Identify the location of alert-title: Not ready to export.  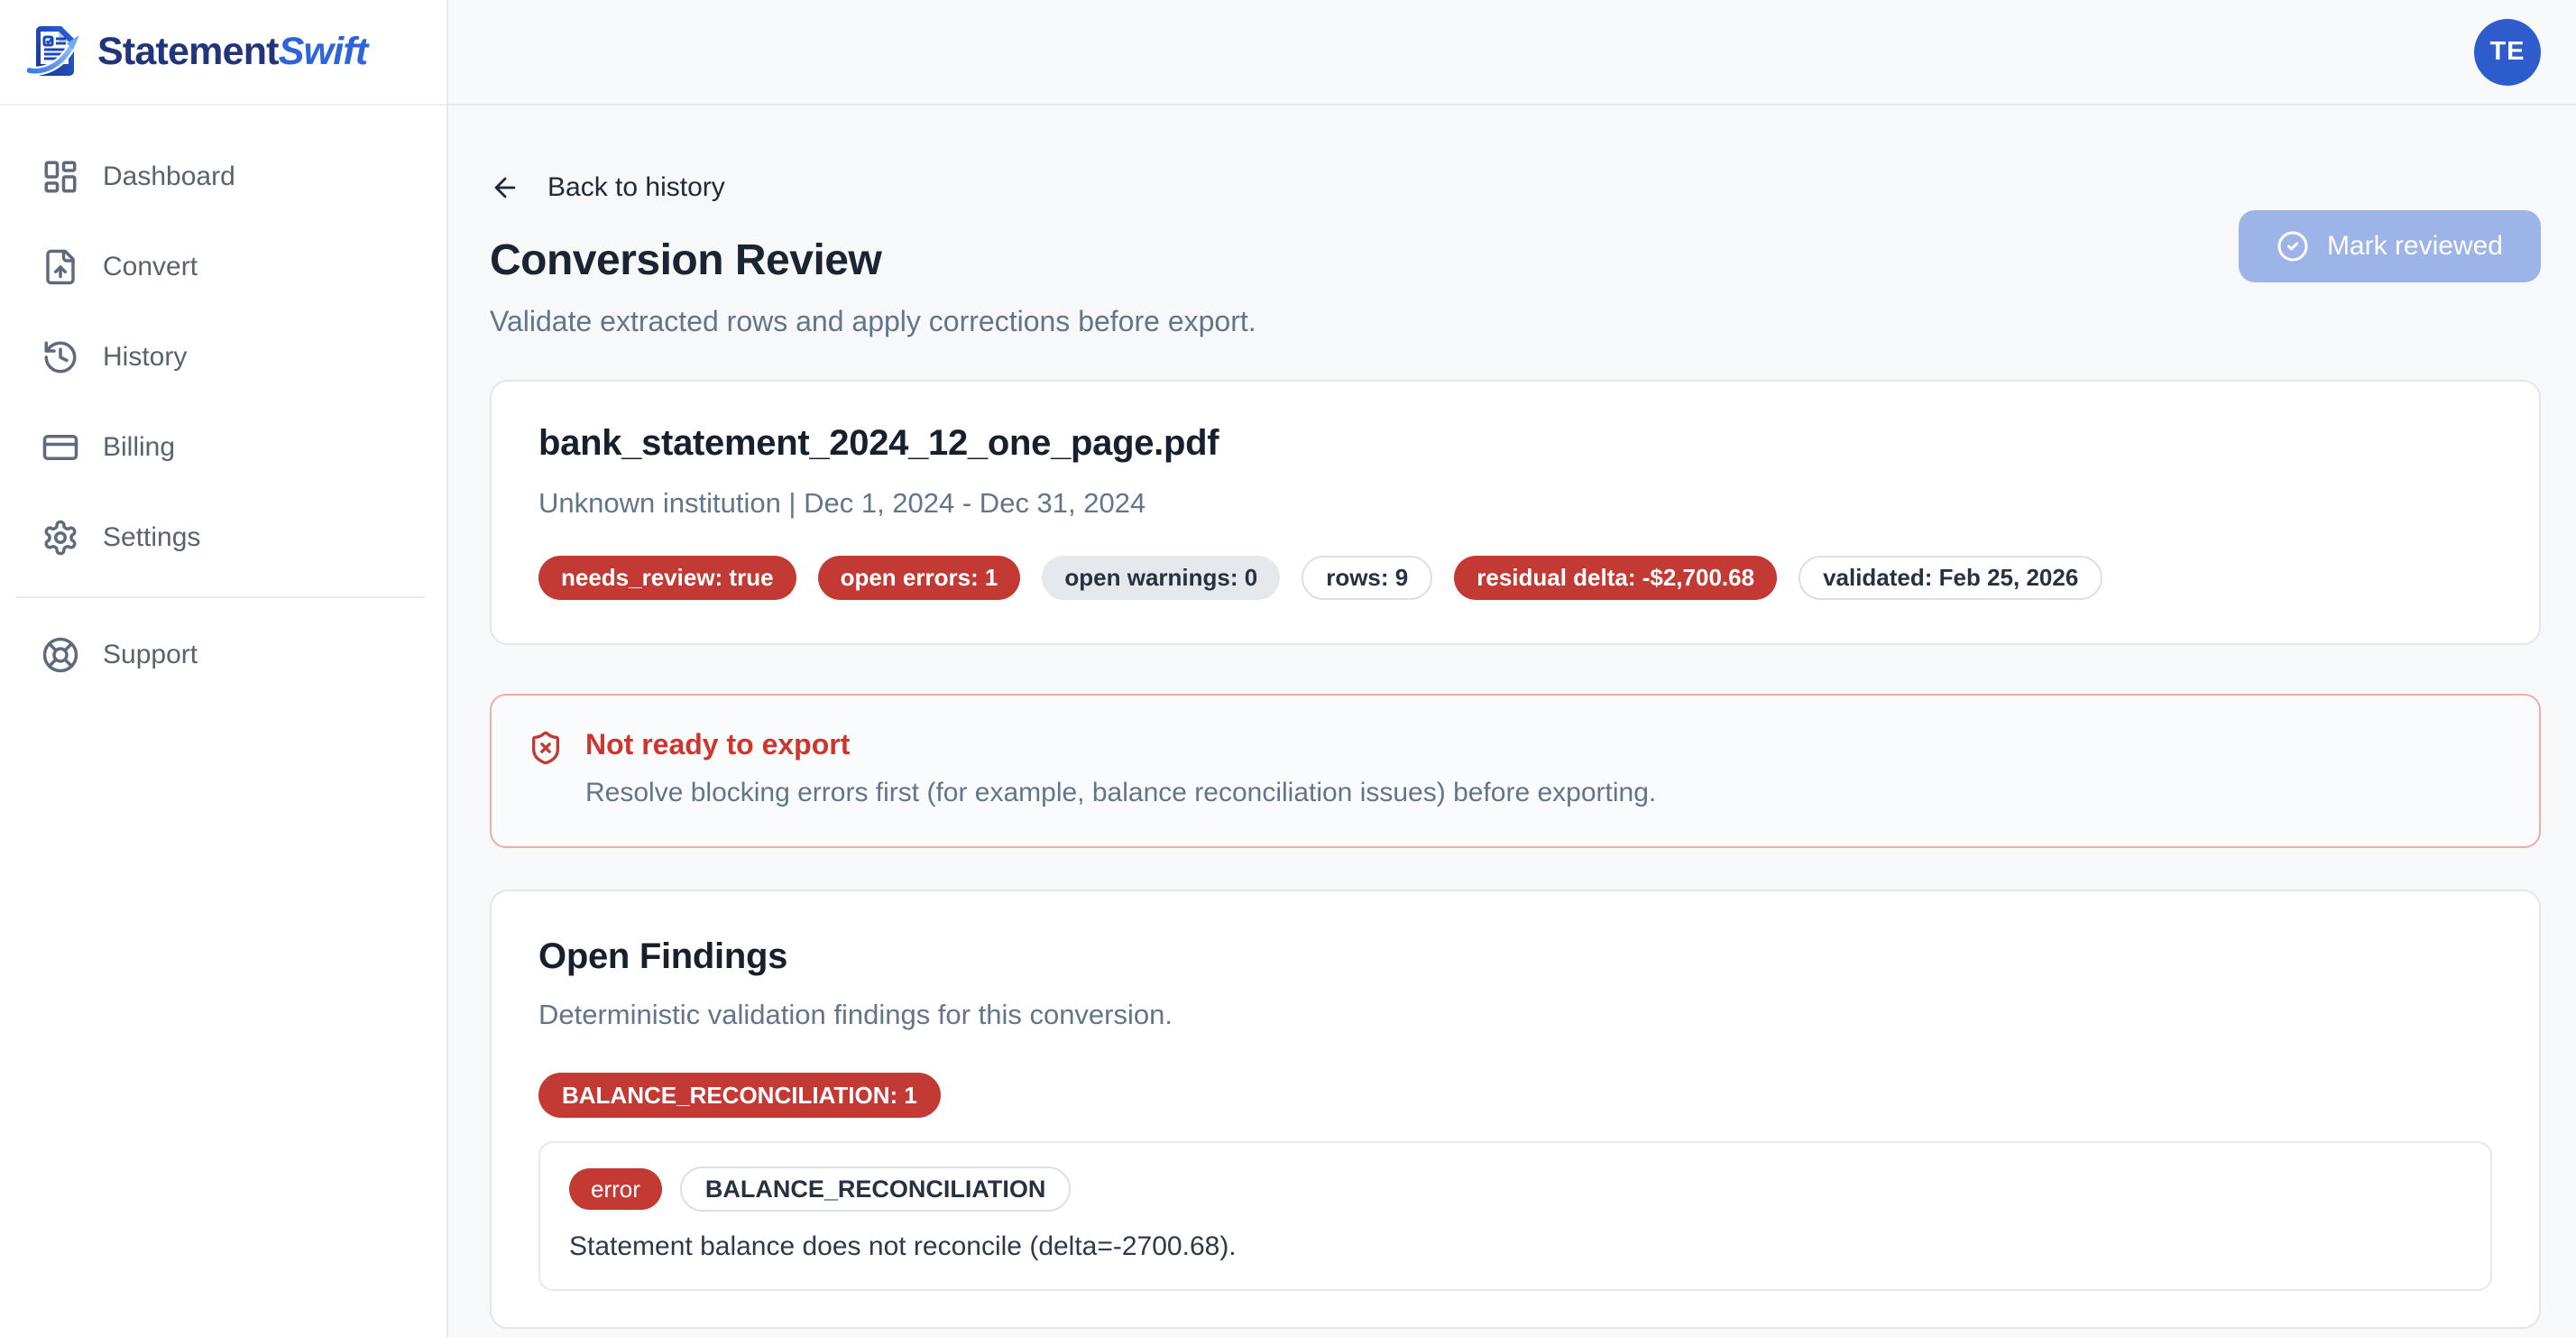
(718, 745).